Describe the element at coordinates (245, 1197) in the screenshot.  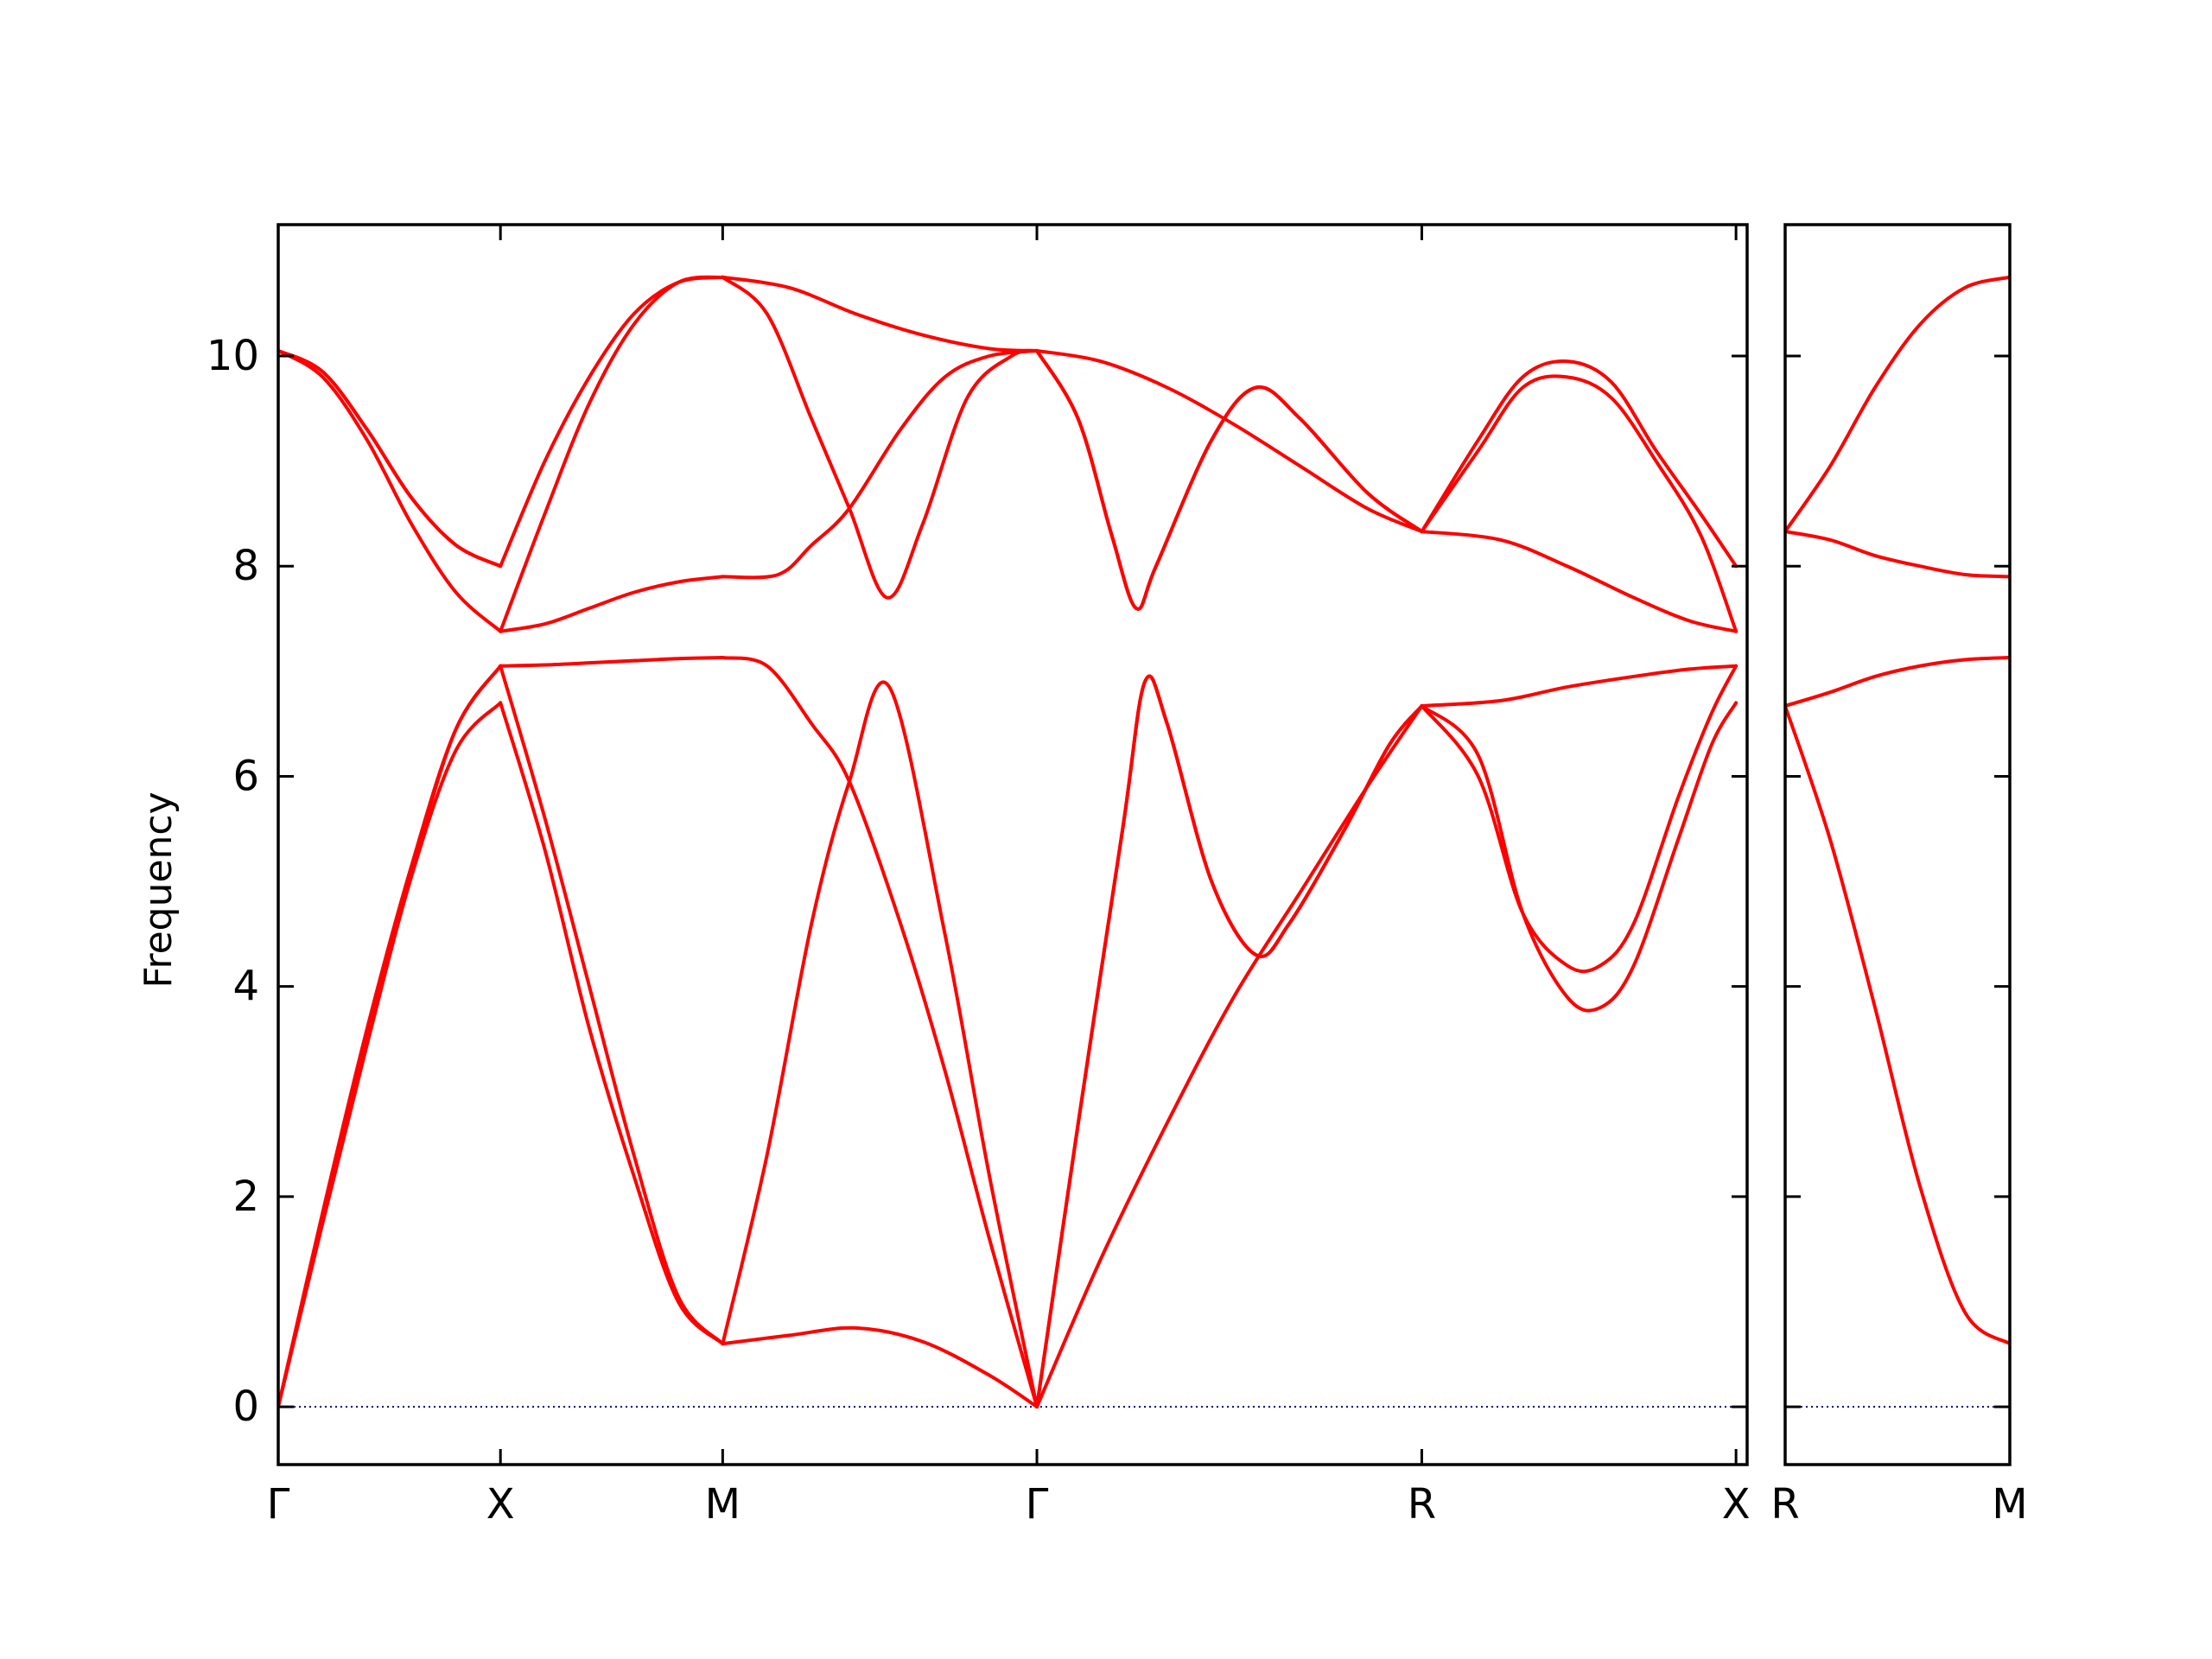
I see `y-tick-label: 2` at that location.